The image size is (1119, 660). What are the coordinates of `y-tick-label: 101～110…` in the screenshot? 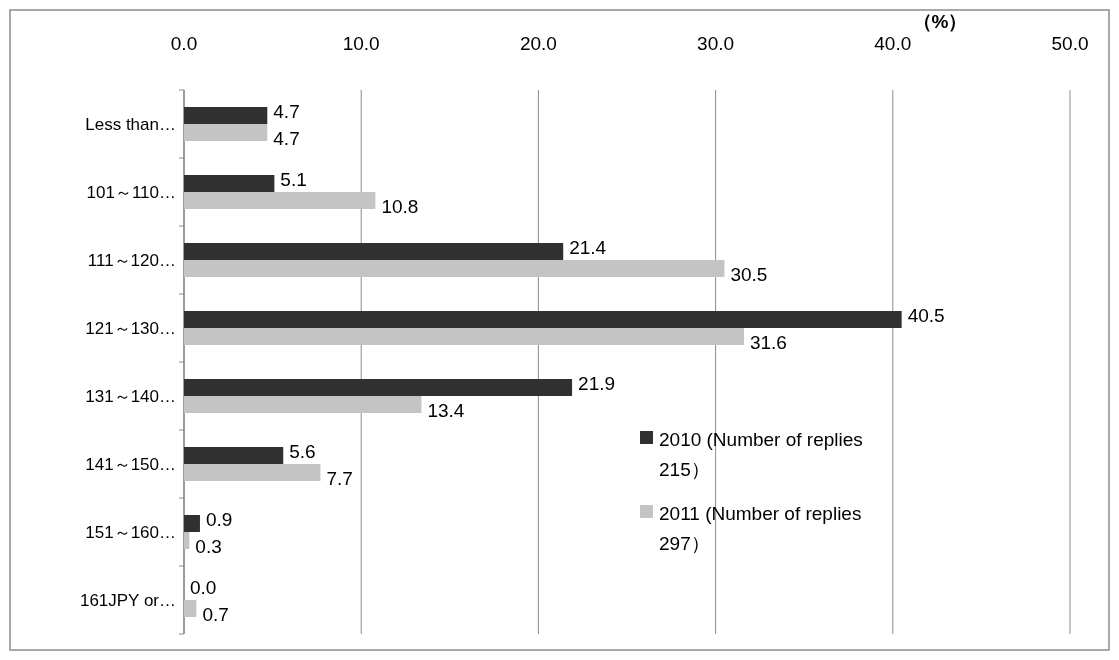 It's located at (131, 192).